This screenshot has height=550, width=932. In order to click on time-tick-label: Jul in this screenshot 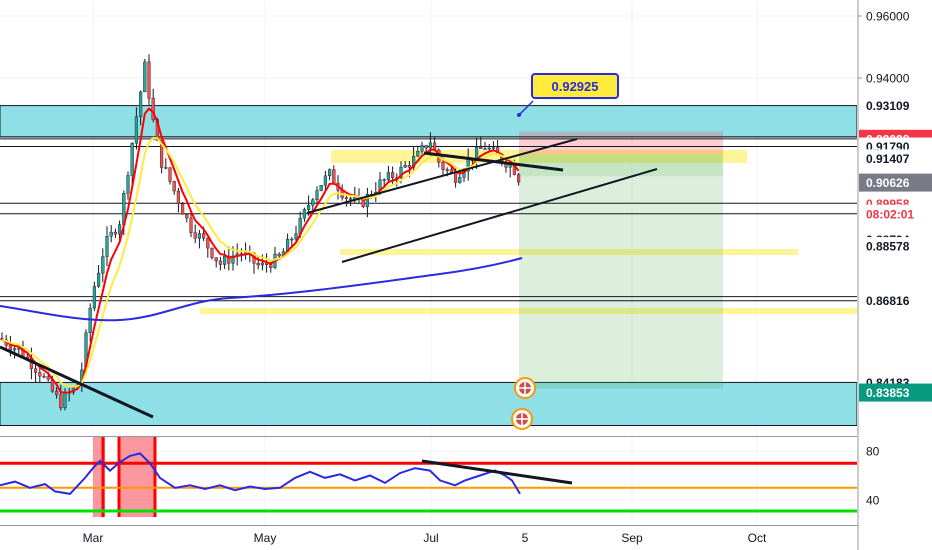, I will do `click(430, 538)`.